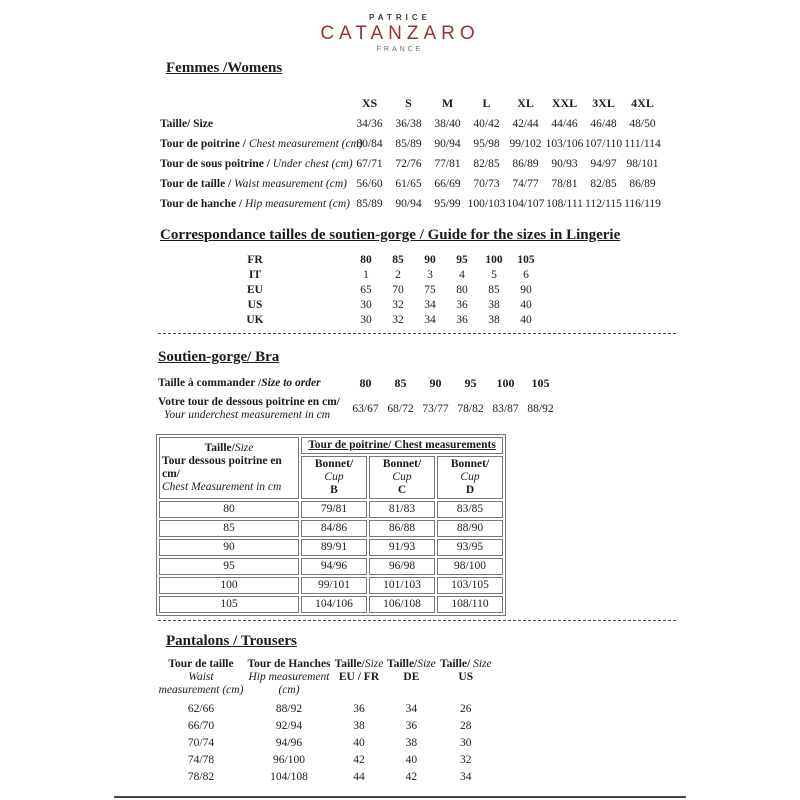 This screenshot has width=800, height=800. What do you see at coordinates (486, 102) in the screenshot?
I see `size-header-cell: L` at bounding box center [486, 102].